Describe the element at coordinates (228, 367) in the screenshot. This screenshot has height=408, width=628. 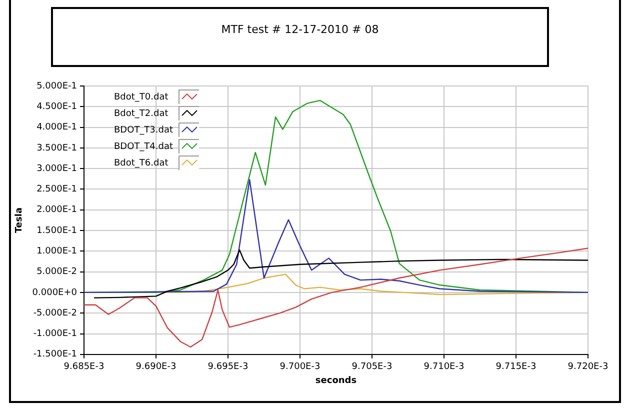
I see `x-tick-label: 9.695E-3` at that location.